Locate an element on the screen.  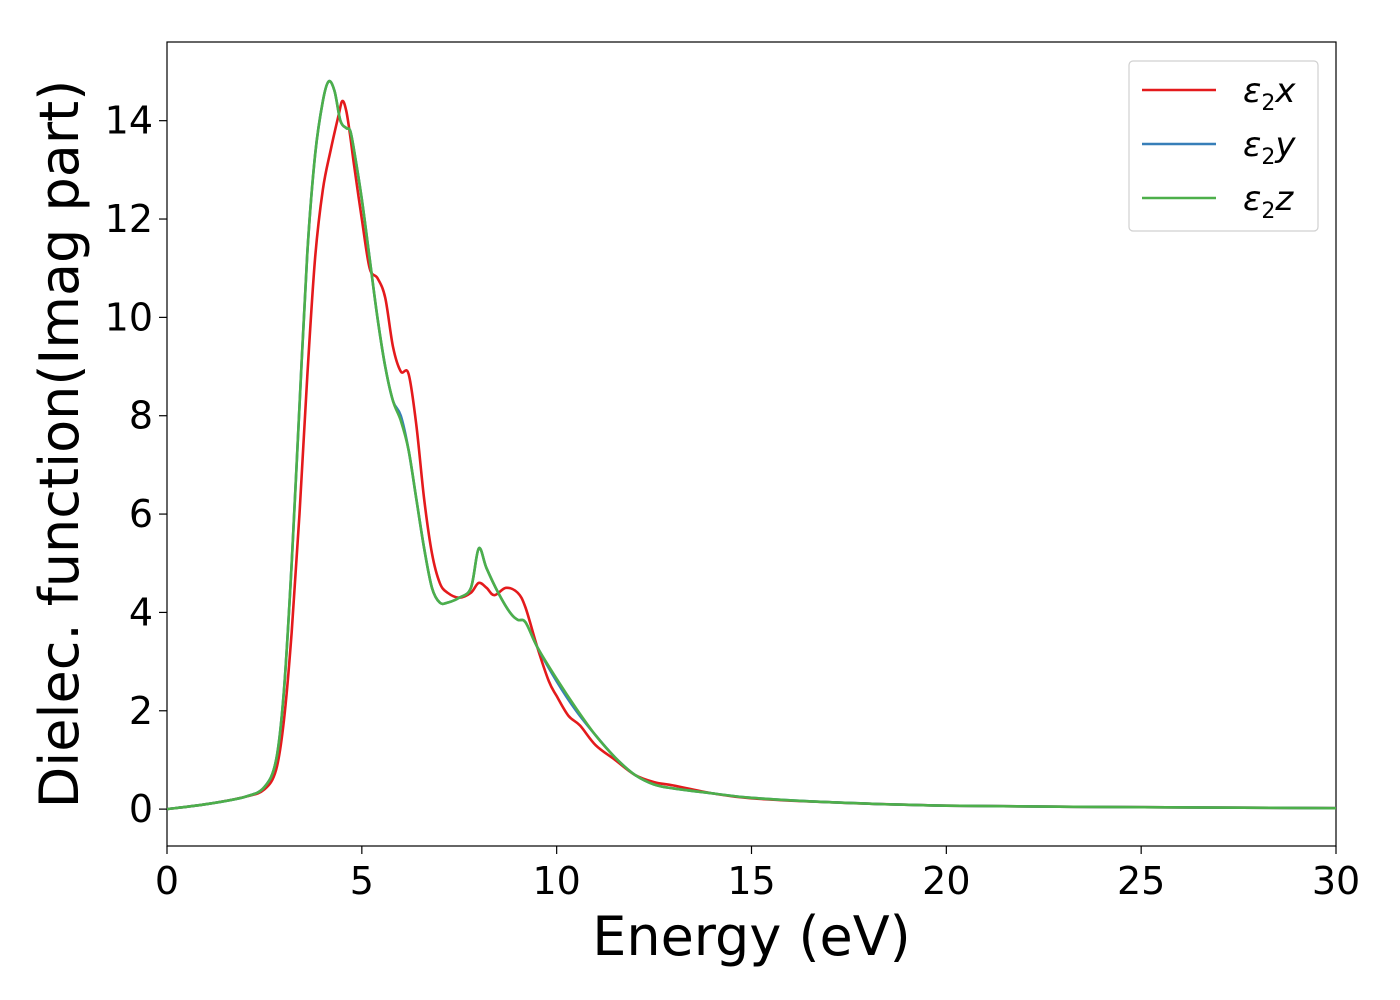
y-axis: 0 2 4 6 8 10 12 14 is located at coordinates (136, 465).